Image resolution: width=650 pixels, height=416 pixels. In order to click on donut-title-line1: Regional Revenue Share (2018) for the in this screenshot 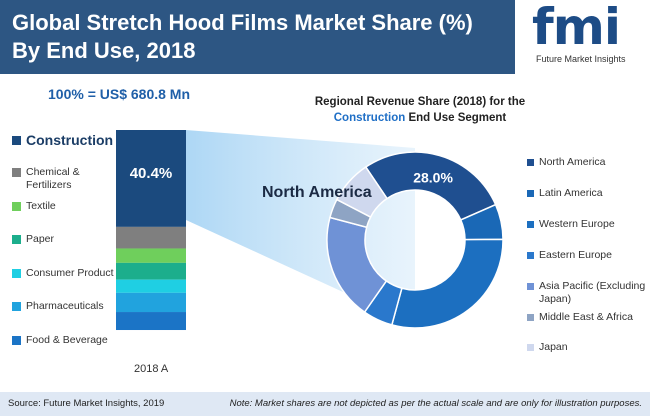, I will do `click(420, 102)`.